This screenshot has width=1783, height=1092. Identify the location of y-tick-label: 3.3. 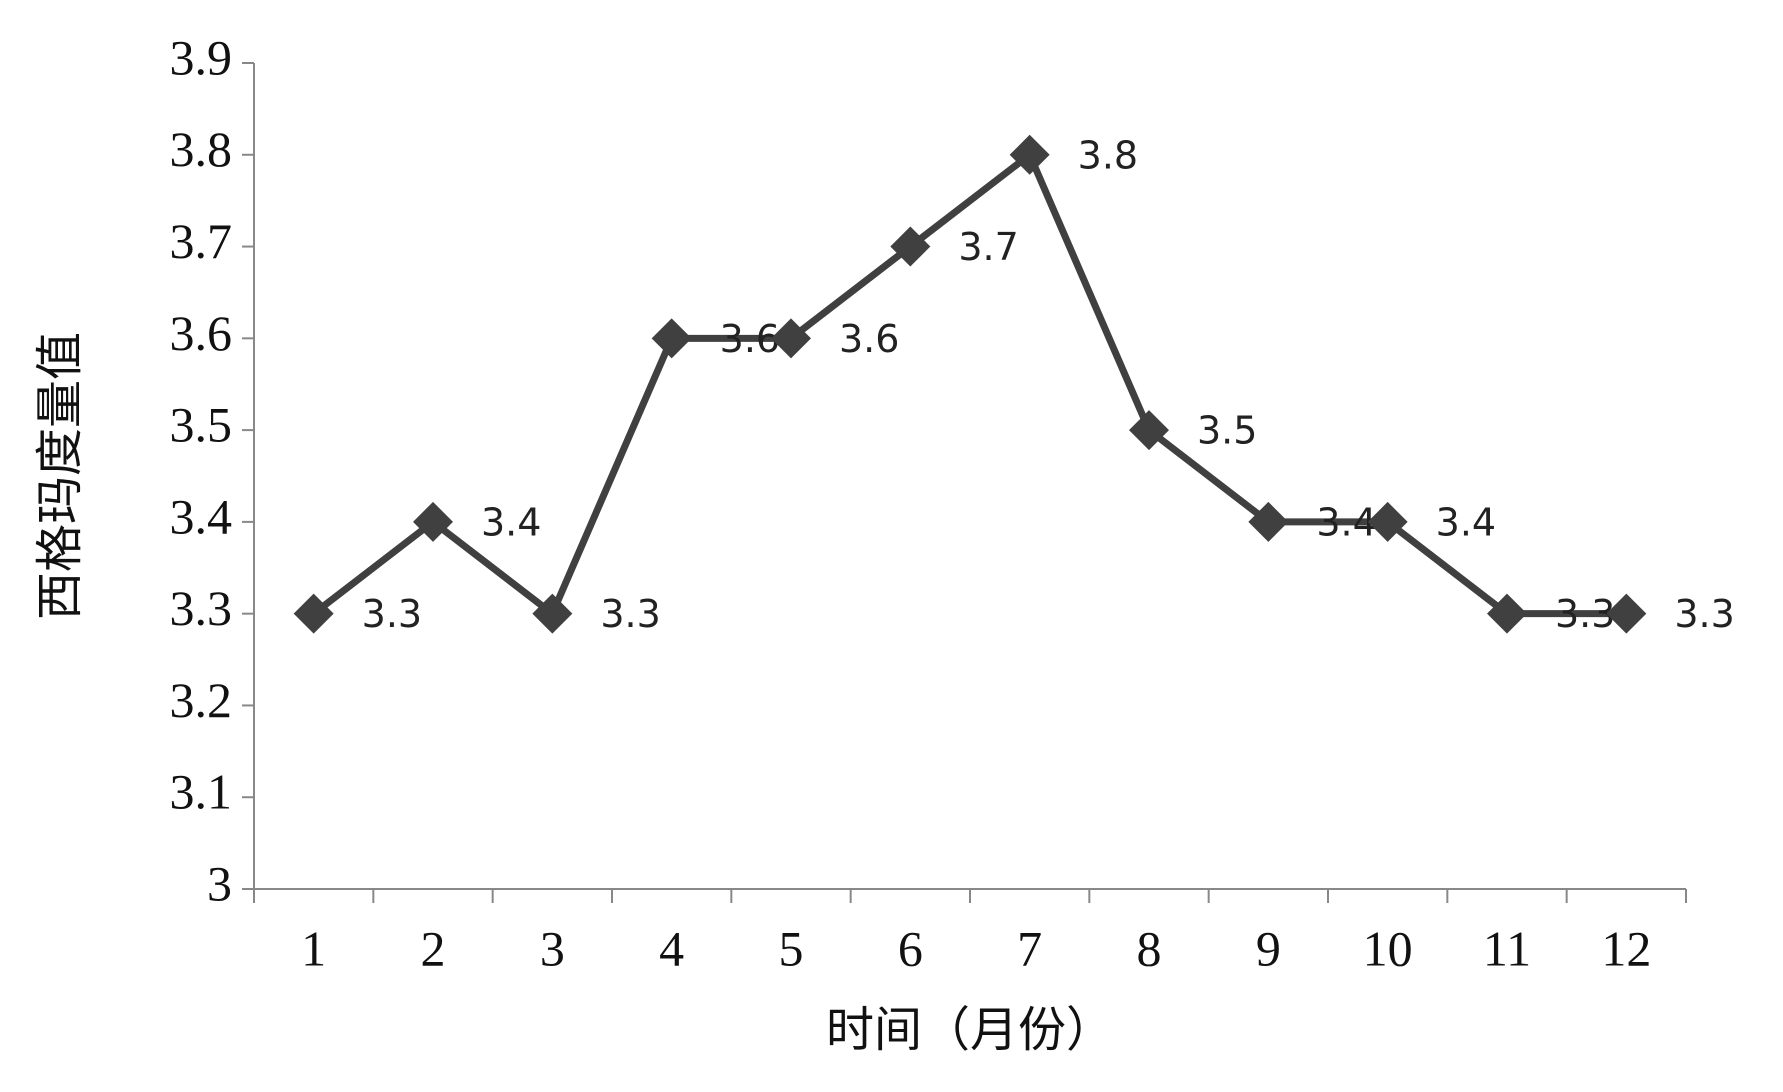
(201, 608).